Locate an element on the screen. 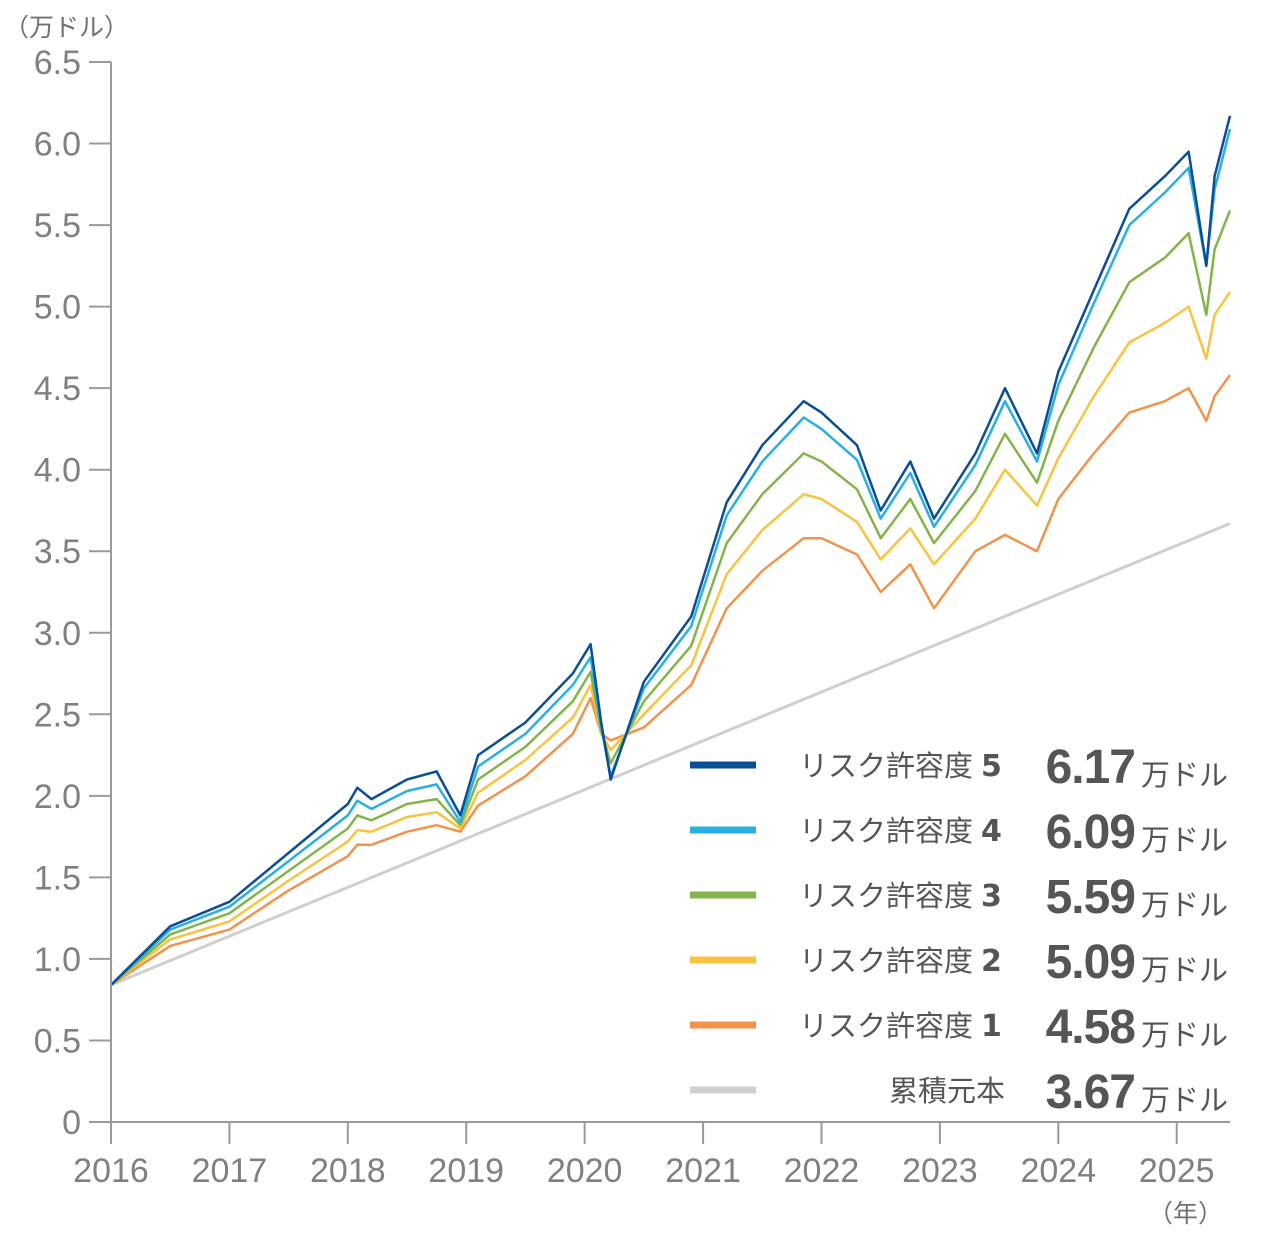 This screenshot has width=1280, height=1240. y-tick-label: 5.0 is located at coordinates (57, 308).